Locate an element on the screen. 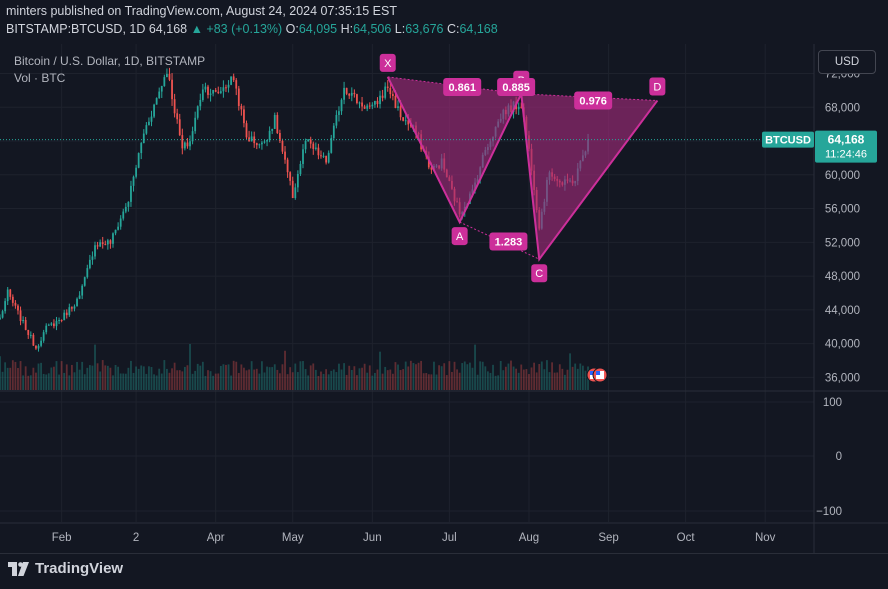 This screenshot has width=888, height=589. last-price-tag is located at coordinates (846, 146).